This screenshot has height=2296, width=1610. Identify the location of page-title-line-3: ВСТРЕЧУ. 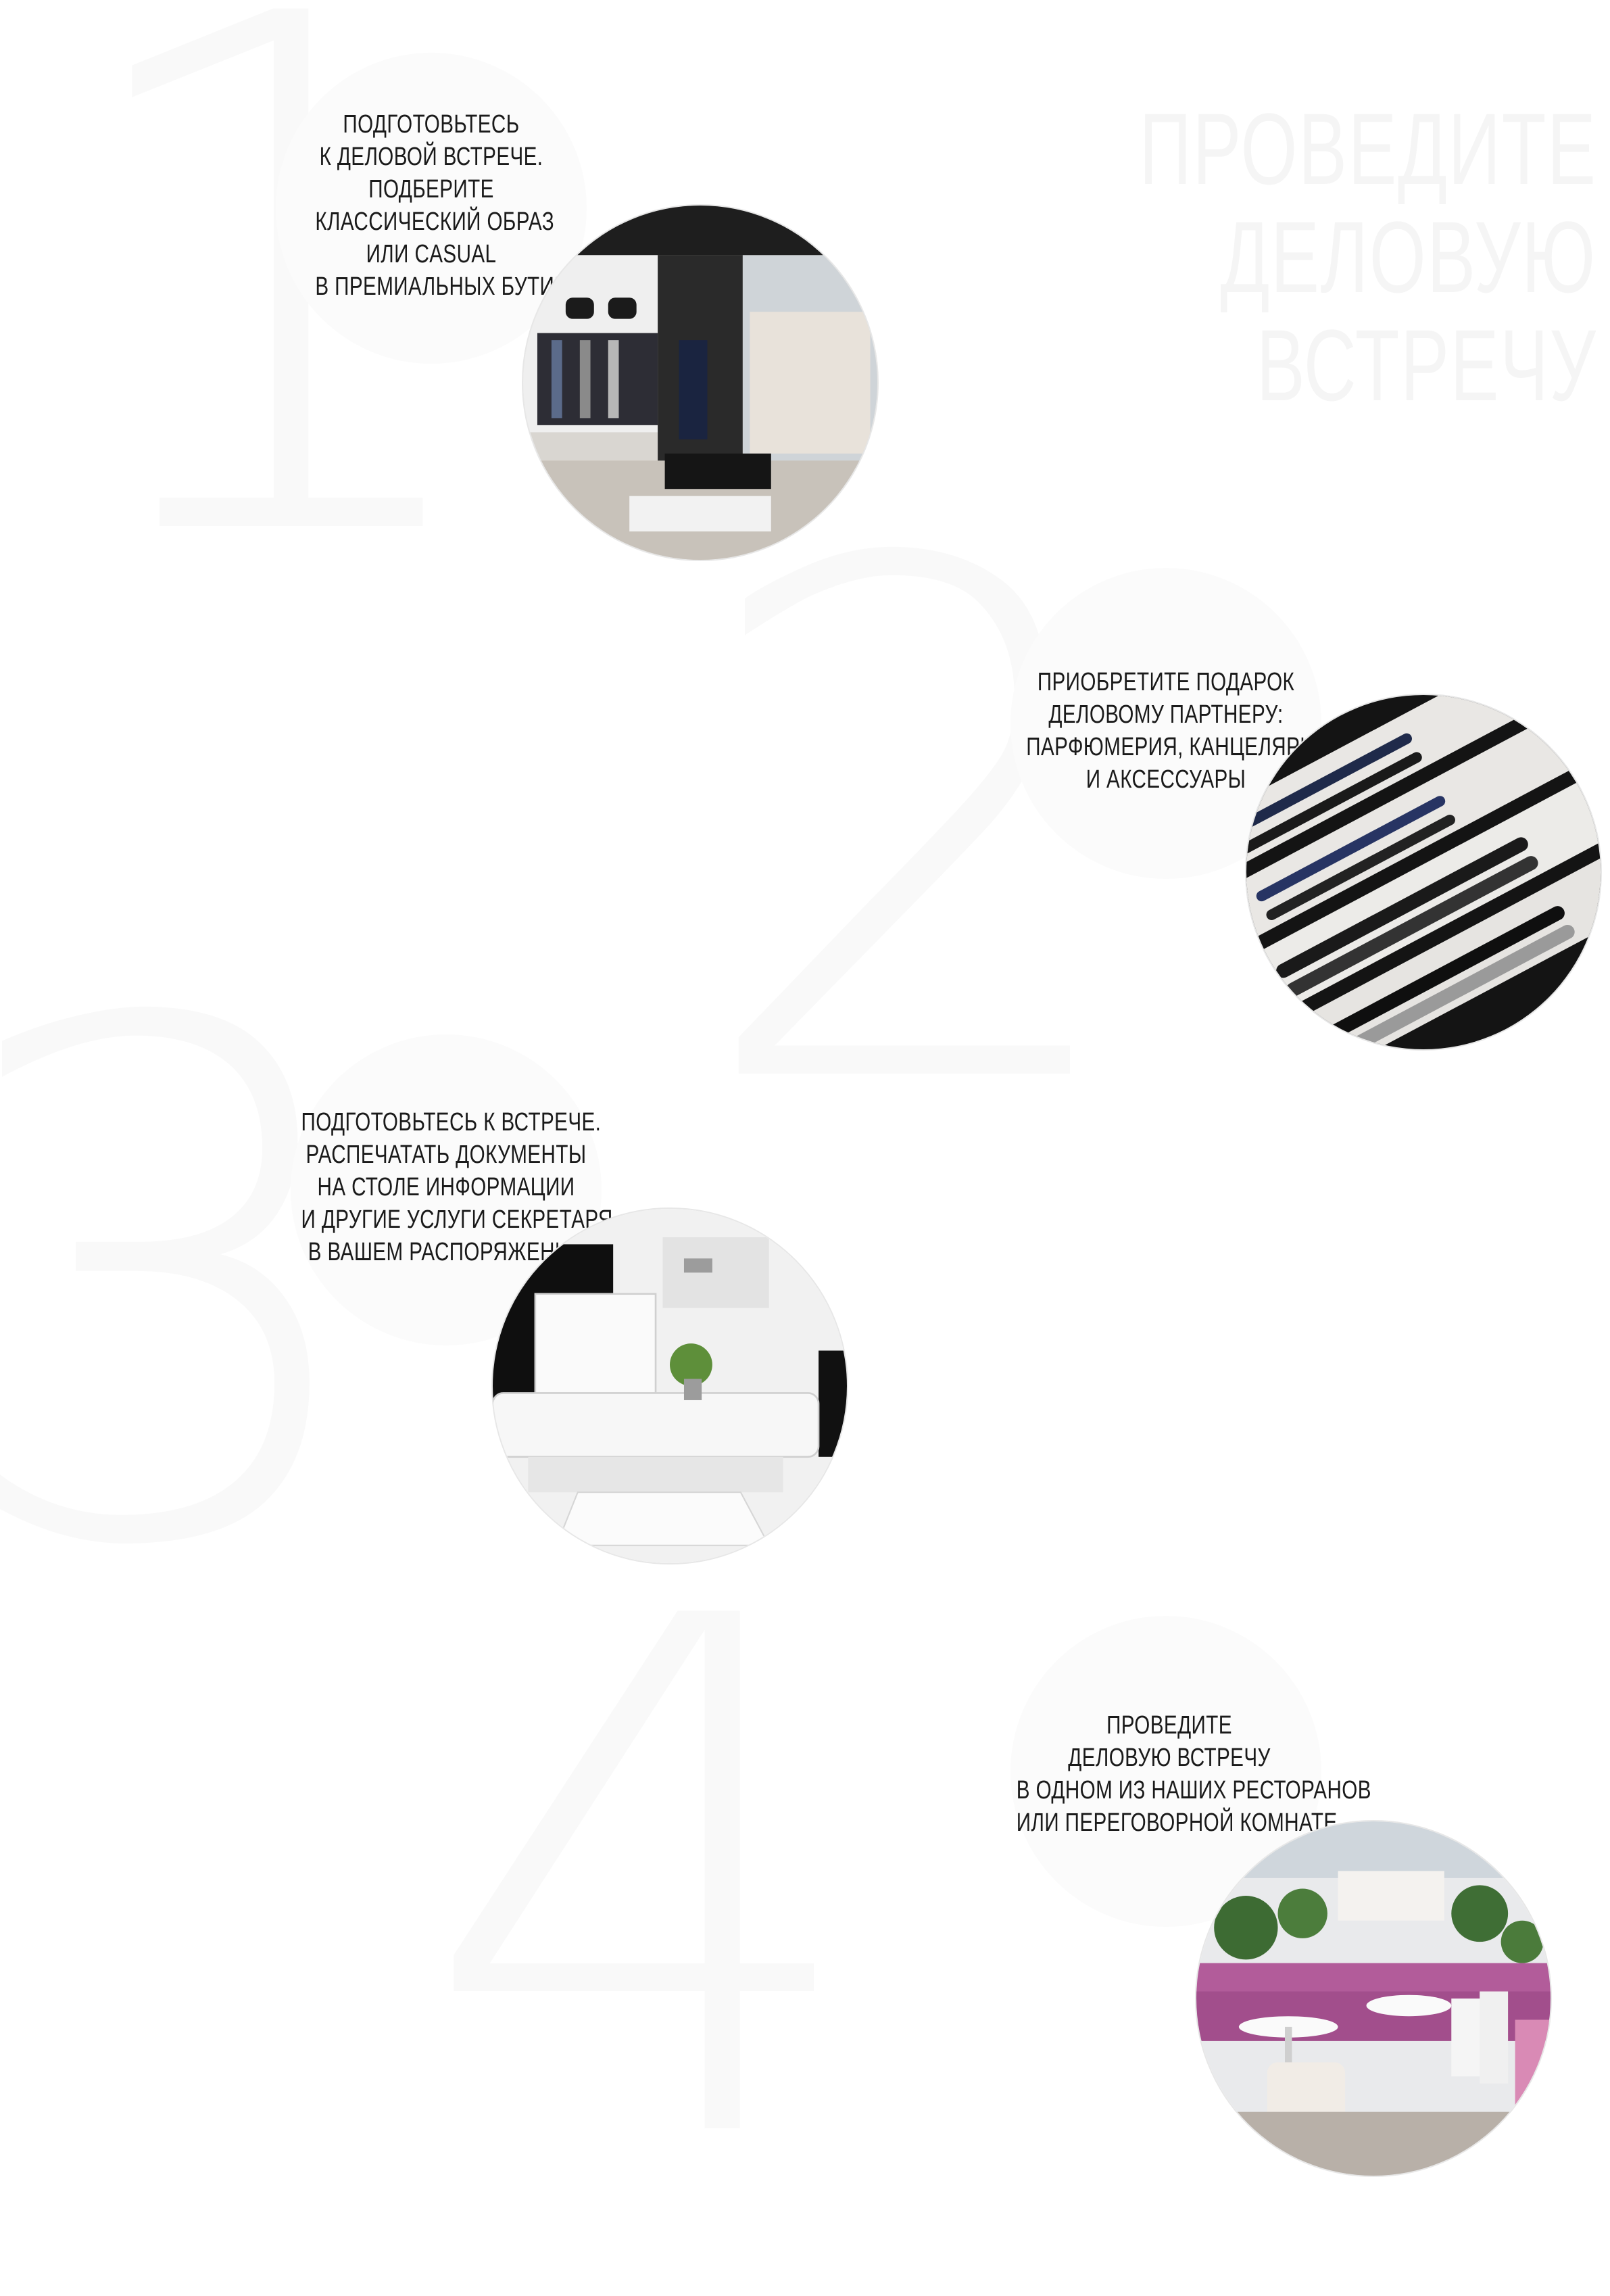
(1426, 365).